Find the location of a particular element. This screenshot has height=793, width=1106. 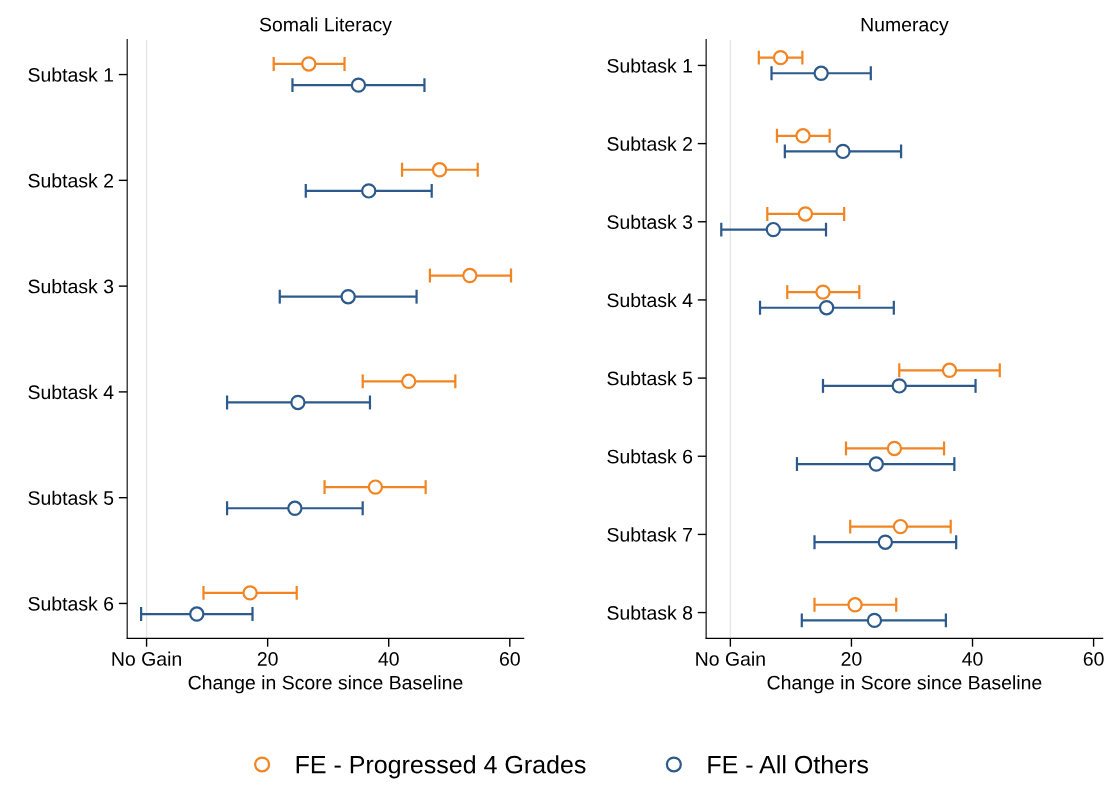

chart-title: Somali Literacy is located at coordinates (325, 26).